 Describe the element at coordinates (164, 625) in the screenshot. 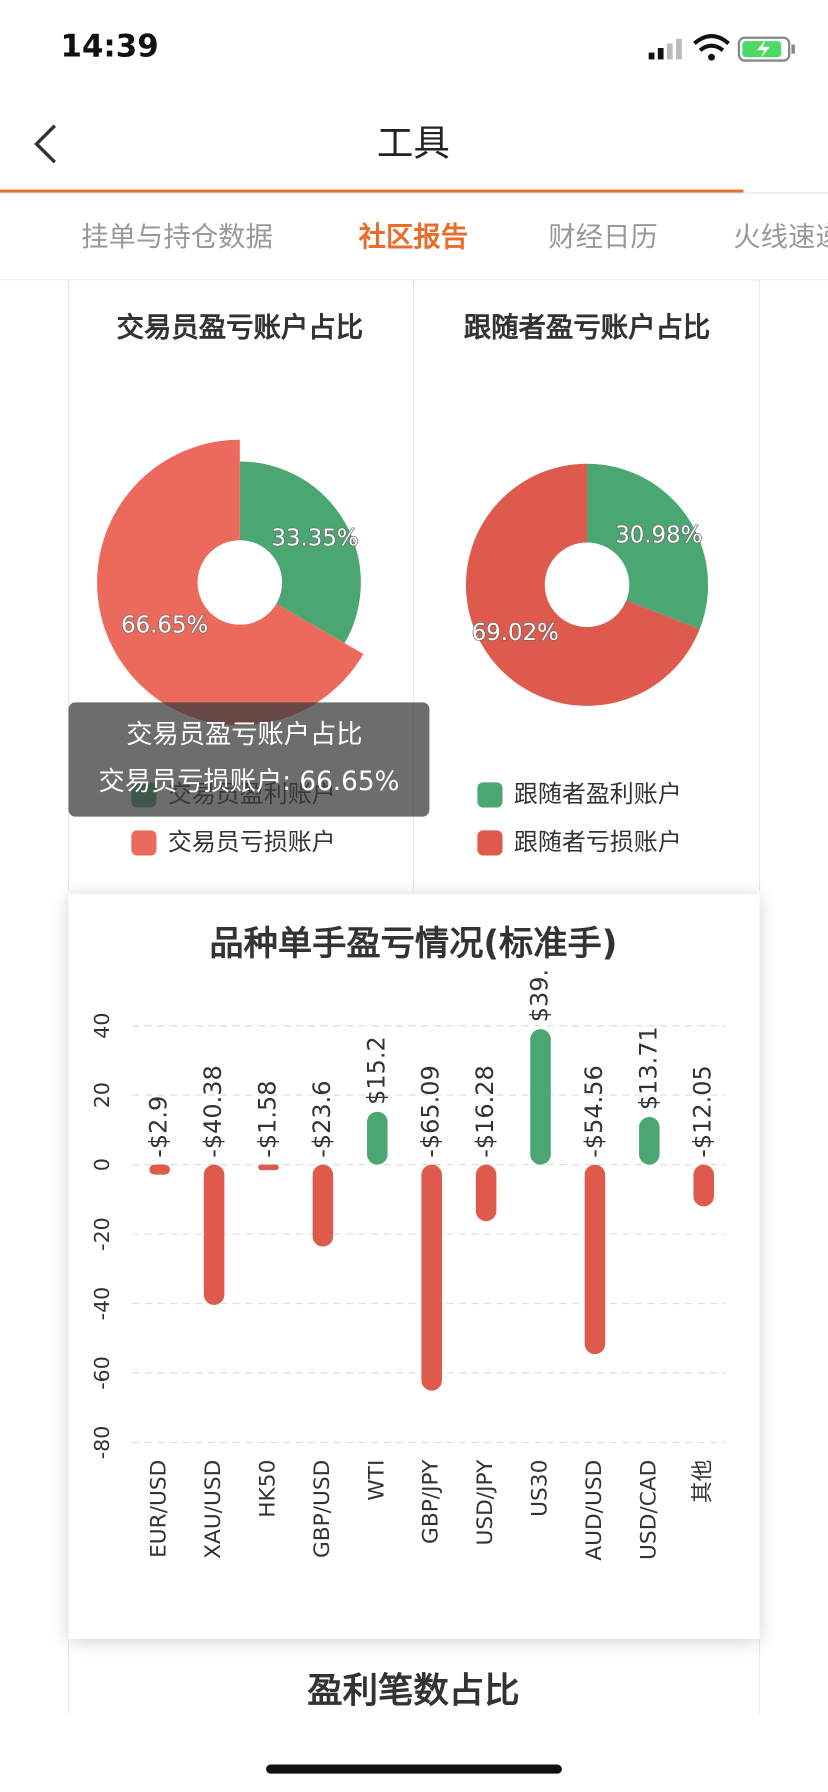

I see `slice-label: 66.65%` at that location.